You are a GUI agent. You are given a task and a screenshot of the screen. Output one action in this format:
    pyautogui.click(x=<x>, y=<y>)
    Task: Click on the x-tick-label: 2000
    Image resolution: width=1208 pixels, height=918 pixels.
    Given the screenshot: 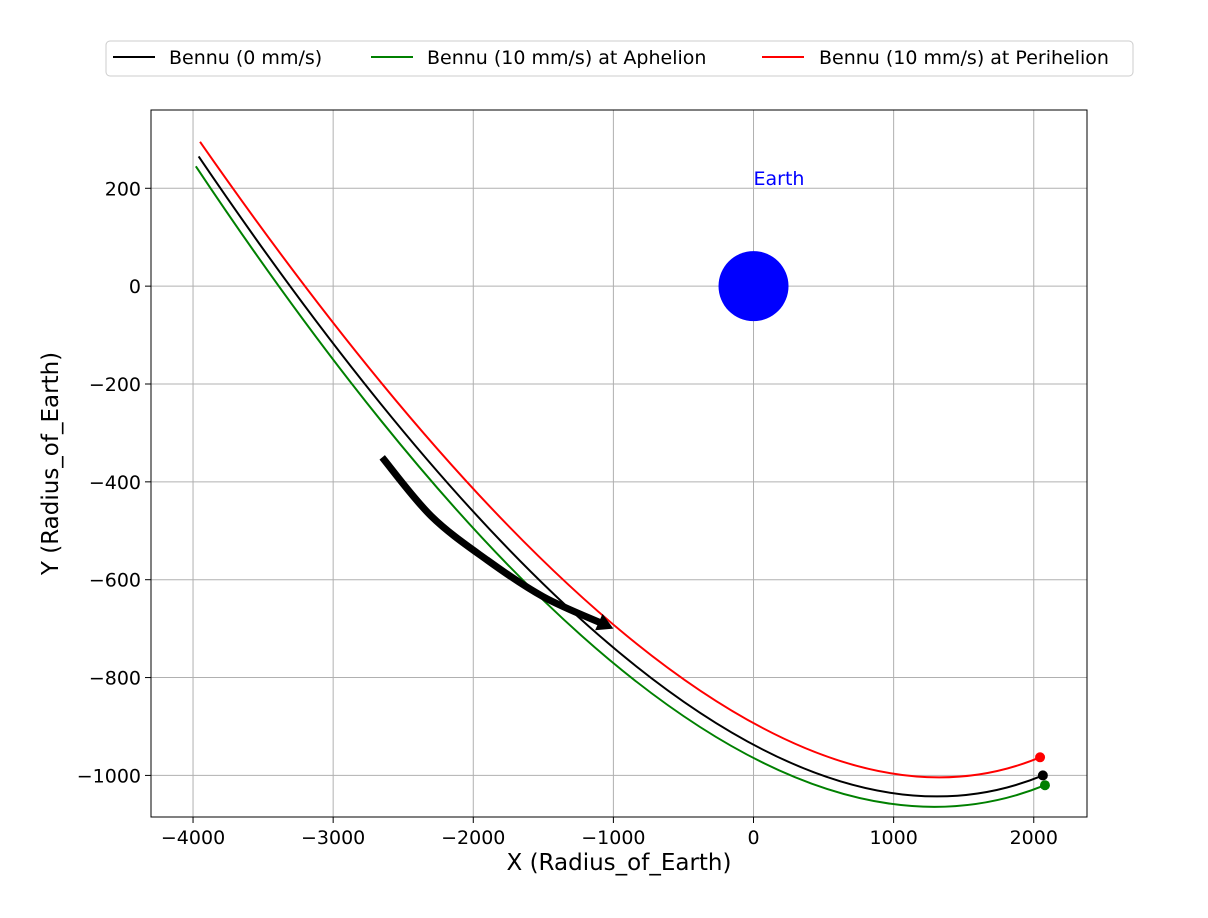 What is the action you would take?
    pyautogui.click(x=1034, y=838)
    